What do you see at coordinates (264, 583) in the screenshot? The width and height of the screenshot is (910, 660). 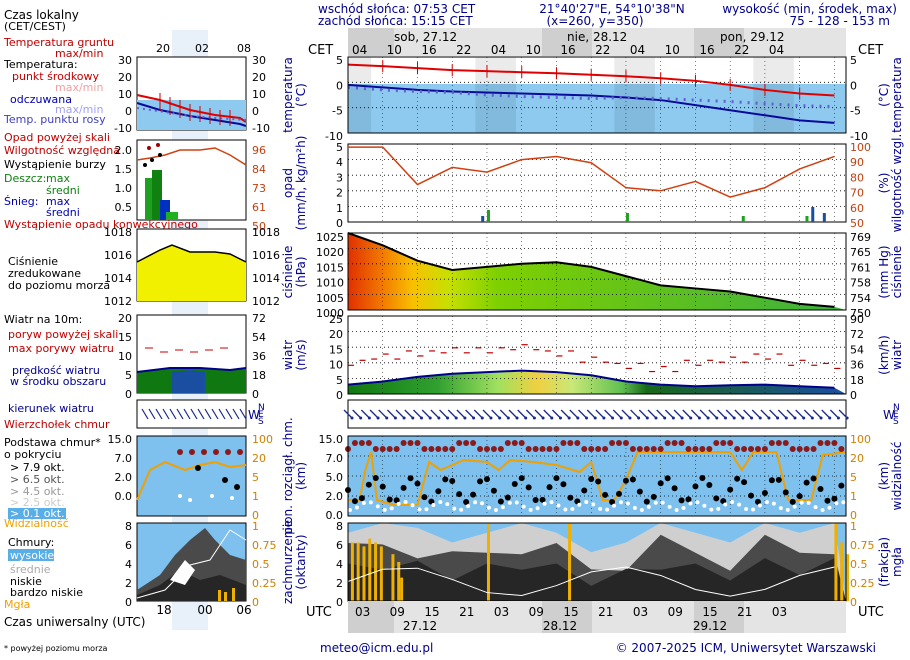 I see `legend-tick: 0.25` at bounding box center [264, 583].